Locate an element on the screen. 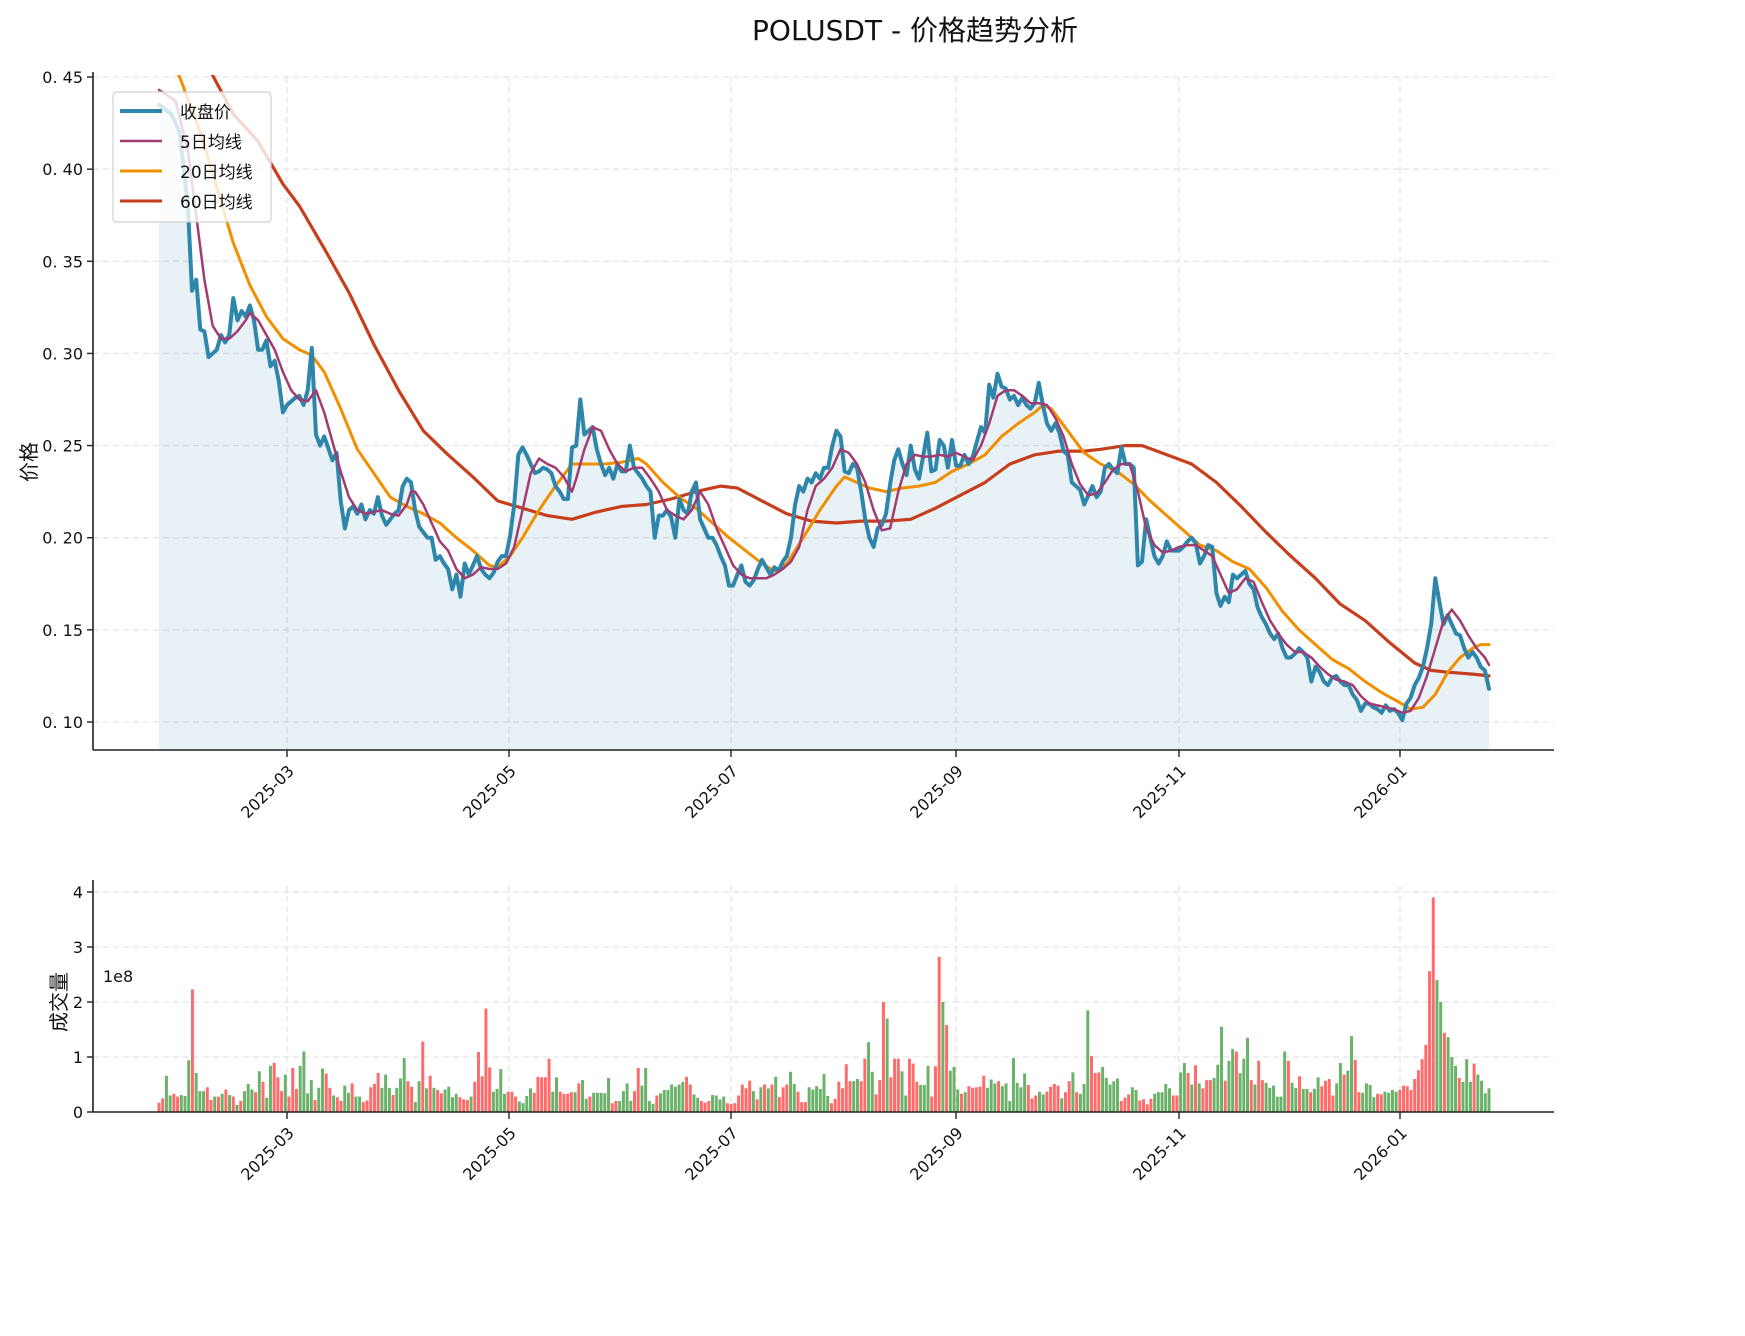 The width and height of the screenshot is (1745, 1336). price-y-tick-label: 0. 30 is located at coordinates (62, 353).